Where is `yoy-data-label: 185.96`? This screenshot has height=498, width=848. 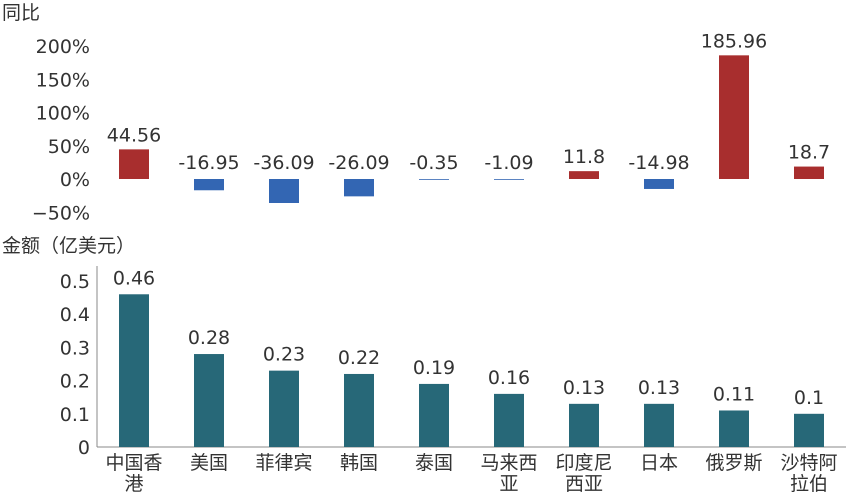
yoy-data-label: 185.96 is located at coordinates (734, 41).